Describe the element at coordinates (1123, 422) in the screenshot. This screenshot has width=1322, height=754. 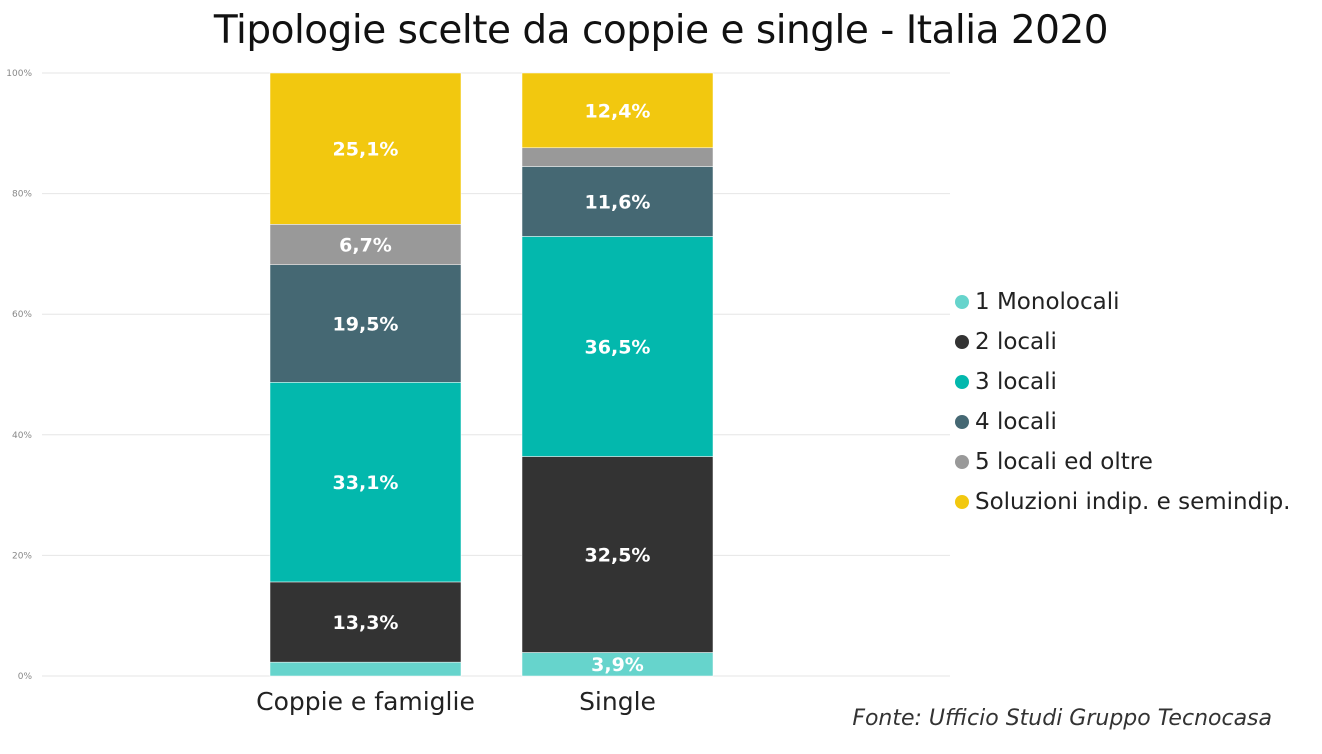
I see `legend-item: 4 locali` at that location.